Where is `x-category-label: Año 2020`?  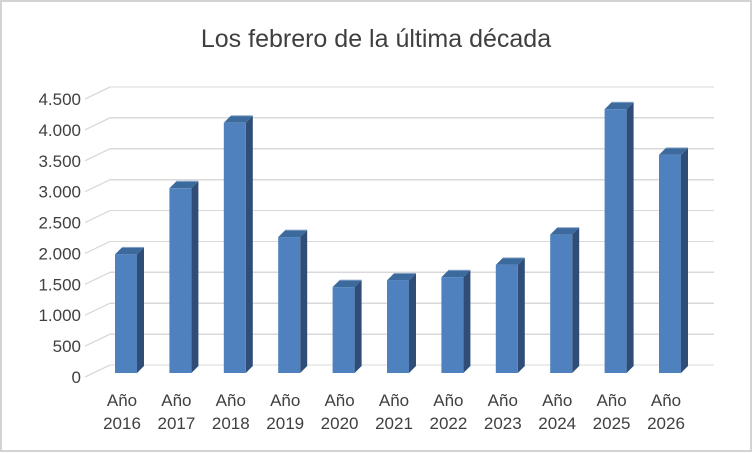
x-category-label: Año 2020 is located at coordinates (340, 412).